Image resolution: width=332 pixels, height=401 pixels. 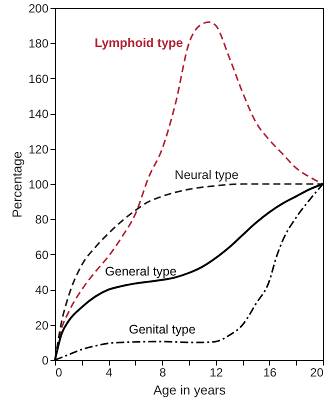 I want to click on series-label: Genital type, so click(x=162, y=329).